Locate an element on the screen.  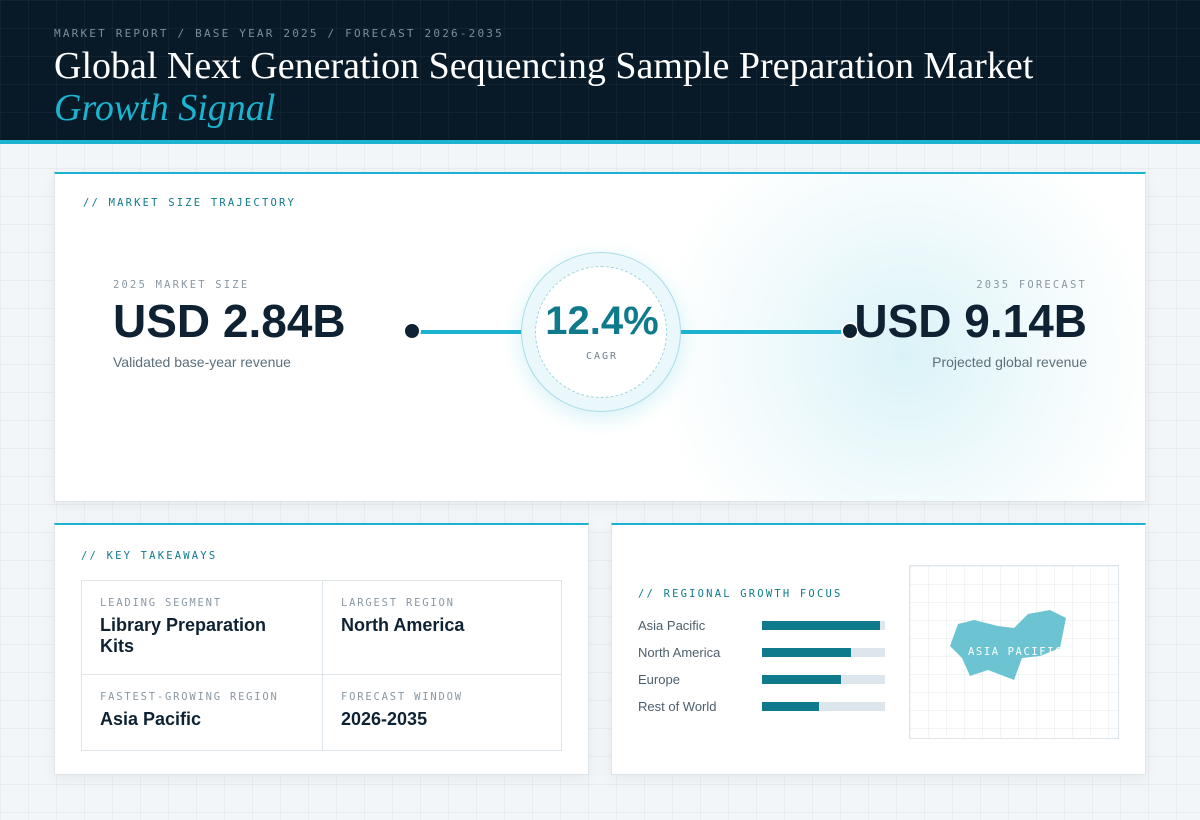
takeaway-label: FORECAST WINDOW is located at coordinates (402, 697).